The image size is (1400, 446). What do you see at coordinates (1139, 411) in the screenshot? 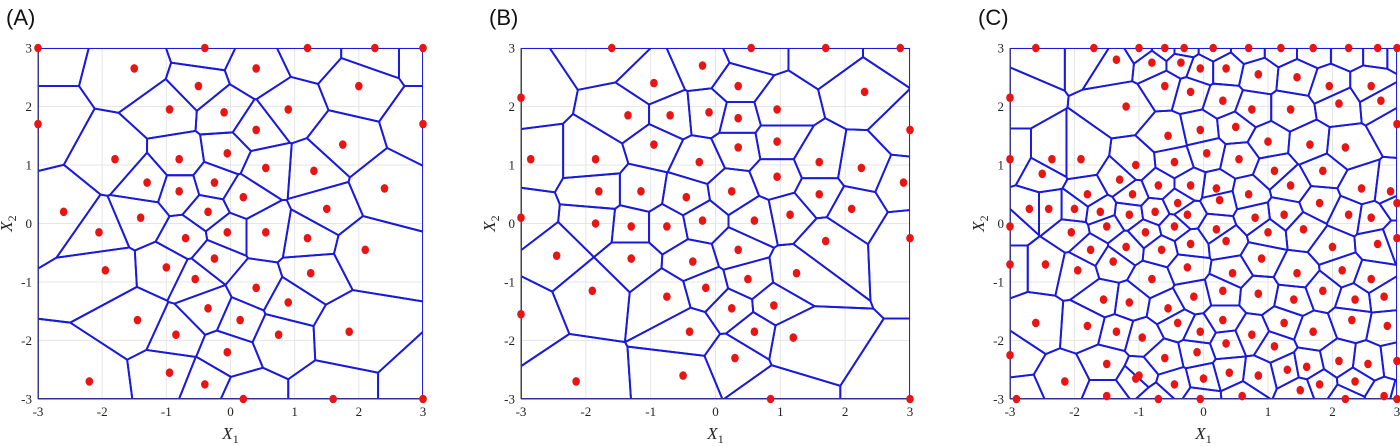
I see `x-tick-label: -1` at bounding box center [1139, 411].